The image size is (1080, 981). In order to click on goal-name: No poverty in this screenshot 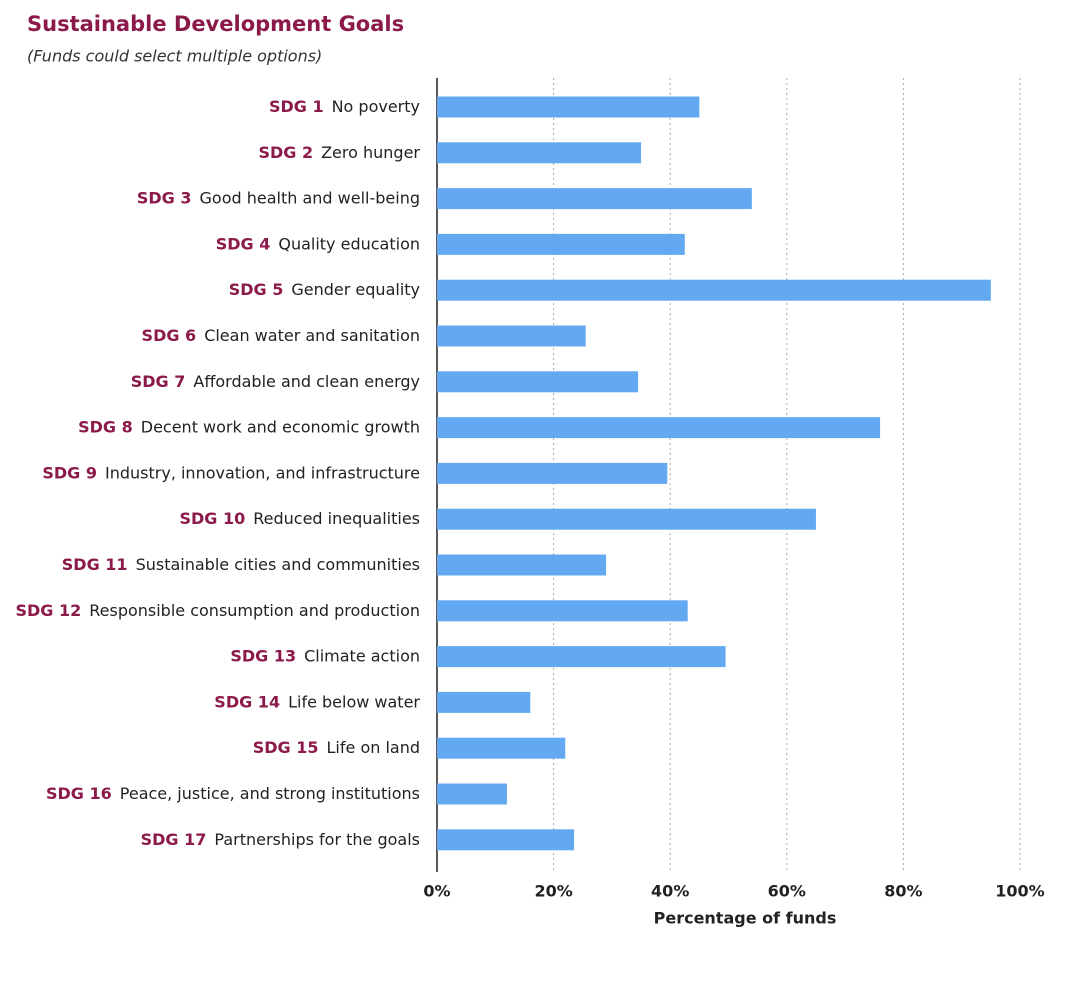, I will do `click(376, 106)`.